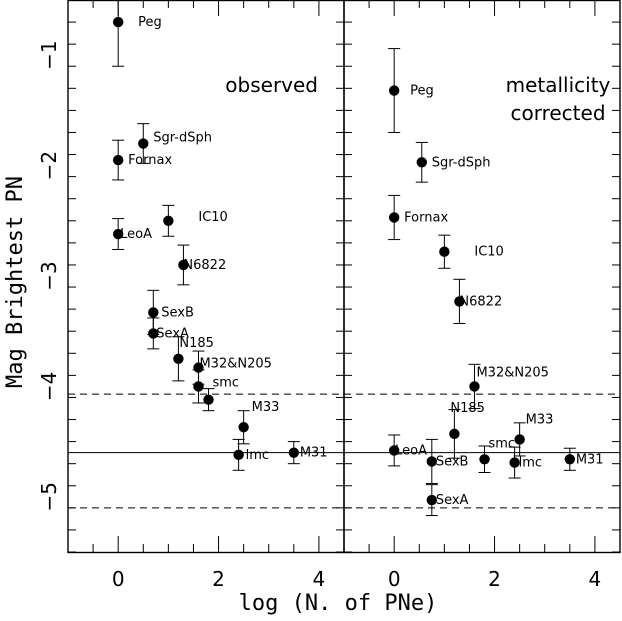 This screenshot has height=621, width=622. What do you see at coordinates (15, 282) in the screenshot?
I see `y-axis-label: Mag Brightest PN` at bounding box center [15, 282].